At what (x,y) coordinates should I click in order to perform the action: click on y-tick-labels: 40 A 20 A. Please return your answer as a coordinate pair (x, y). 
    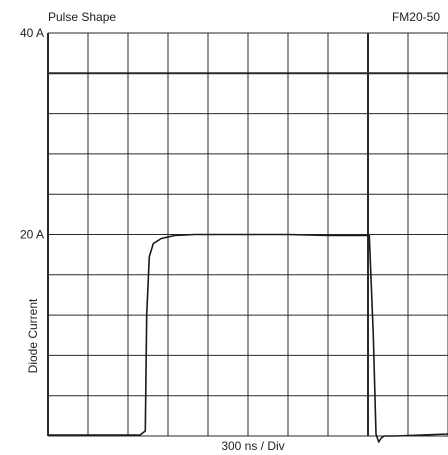
    Looking at the image, I should click on (32, 134).